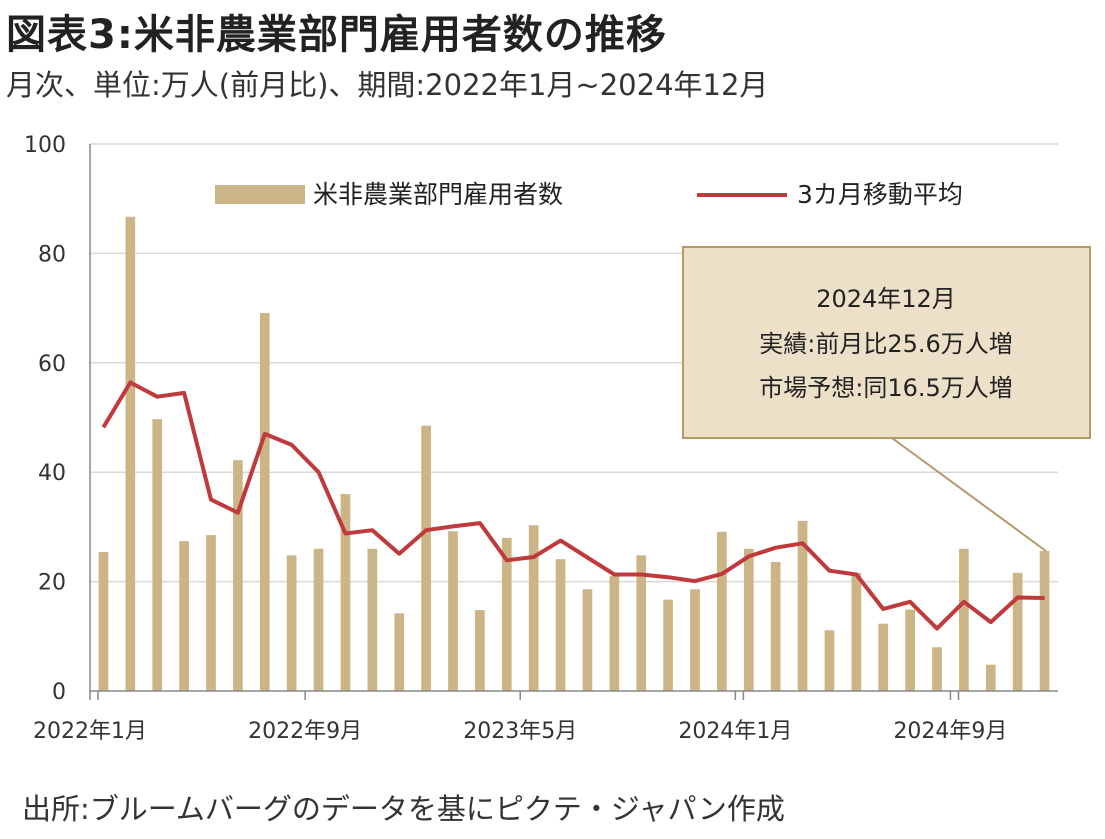 The width and height of the screenshot is (1105, 839). I want to click on annotation-leader-line, so click(969, 494).